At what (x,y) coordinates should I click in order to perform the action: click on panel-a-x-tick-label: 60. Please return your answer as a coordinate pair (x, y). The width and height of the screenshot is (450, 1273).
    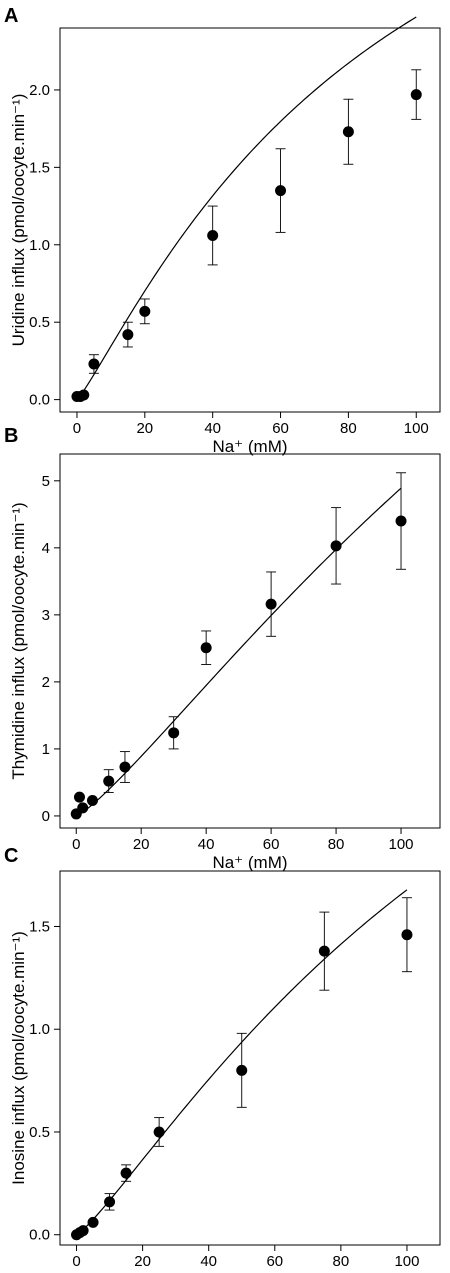
    Looking at the image, I should click on (280, 428).